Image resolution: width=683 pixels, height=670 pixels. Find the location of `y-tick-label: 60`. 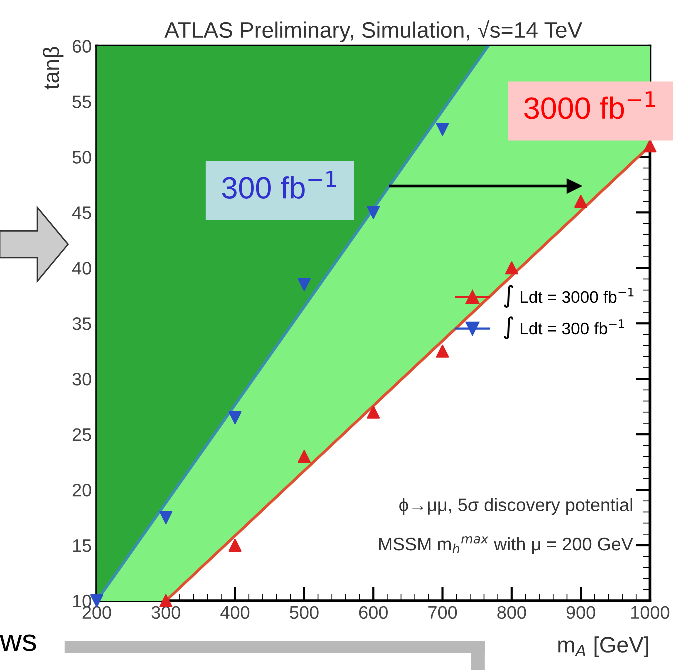

y-tick-label: 60 is located at coordinates (82, 46).